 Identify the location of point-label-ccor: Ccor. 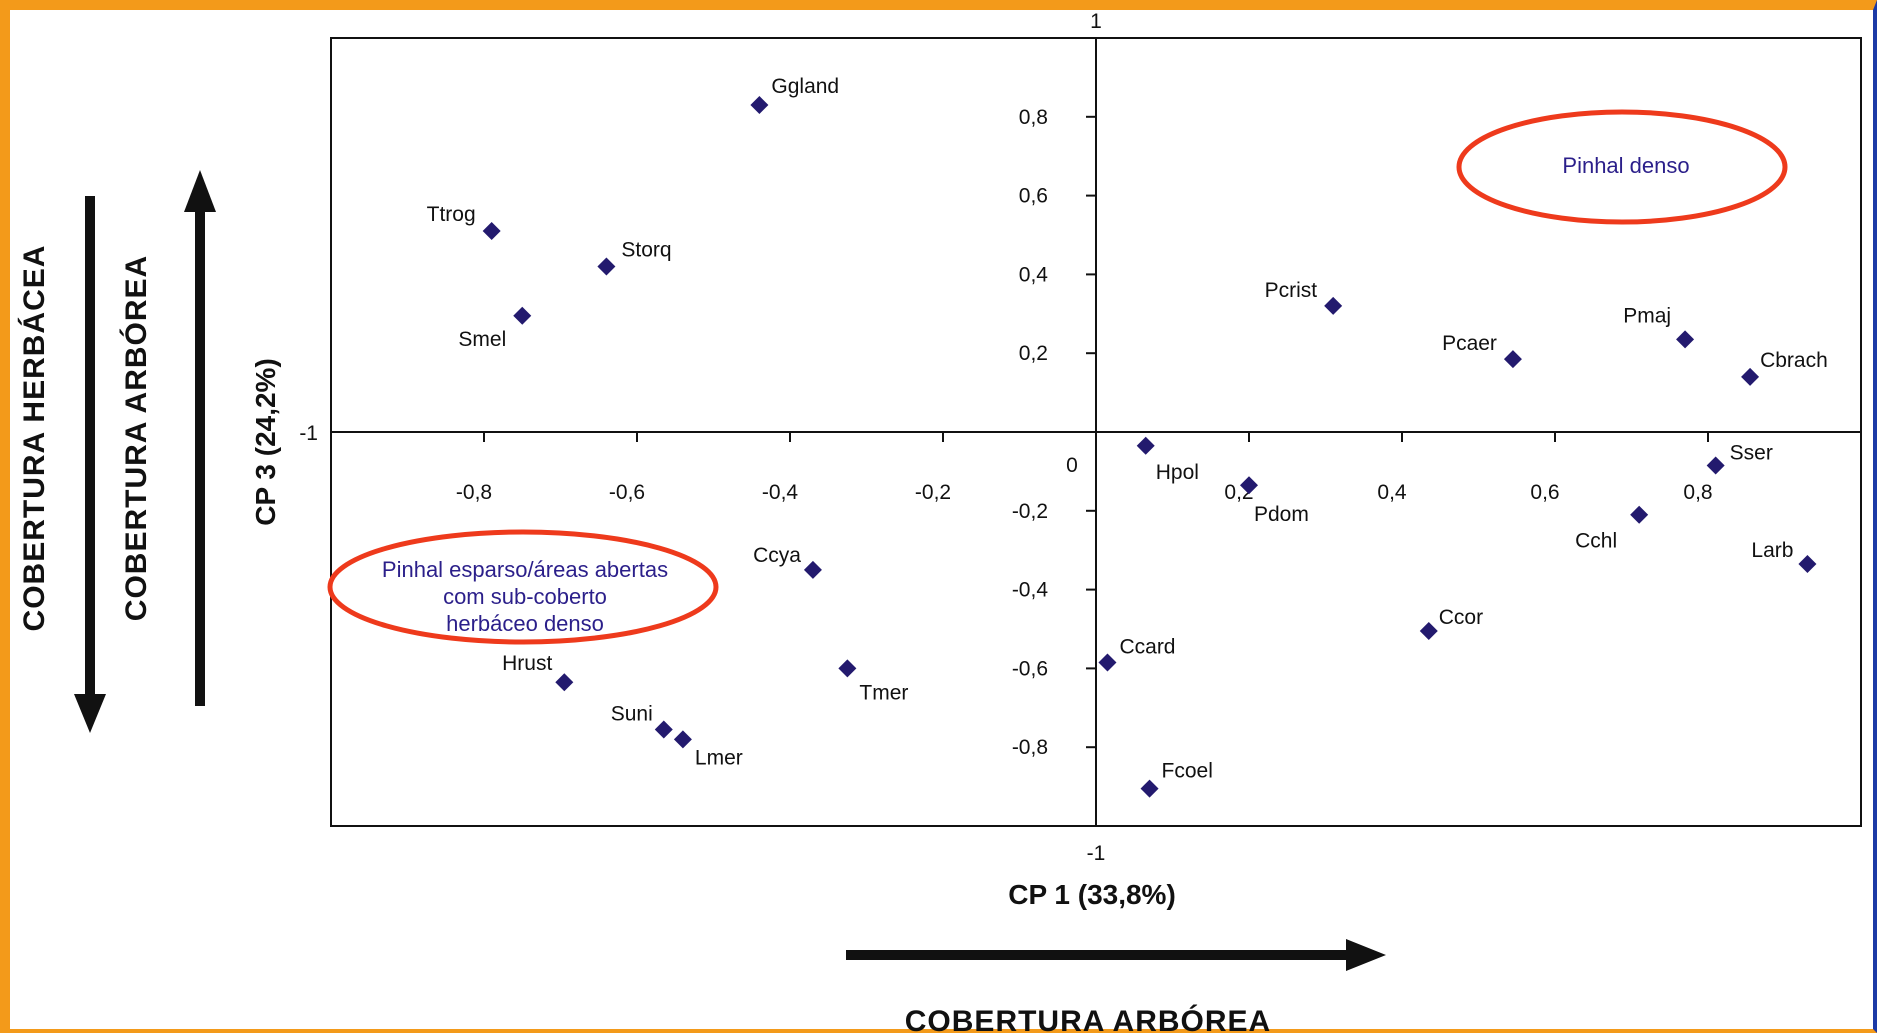
(1461, 617).